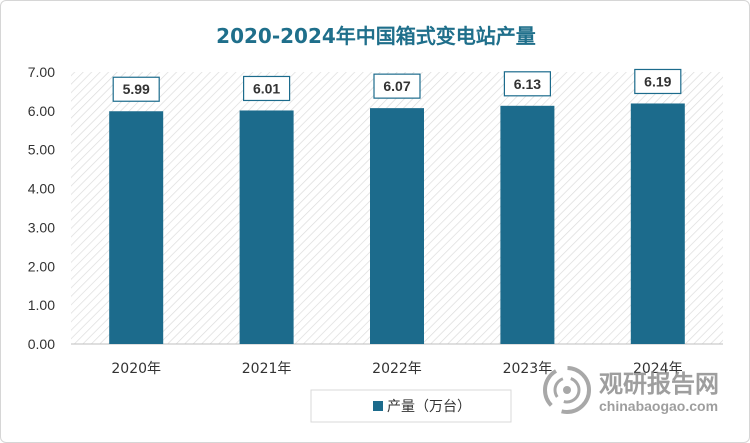 The width and height of the screenshot is (750, 443). Describe the element at coordinates (658, 406) in the screenshot. I see `watermark-url: chinabaogao.com` at that location.